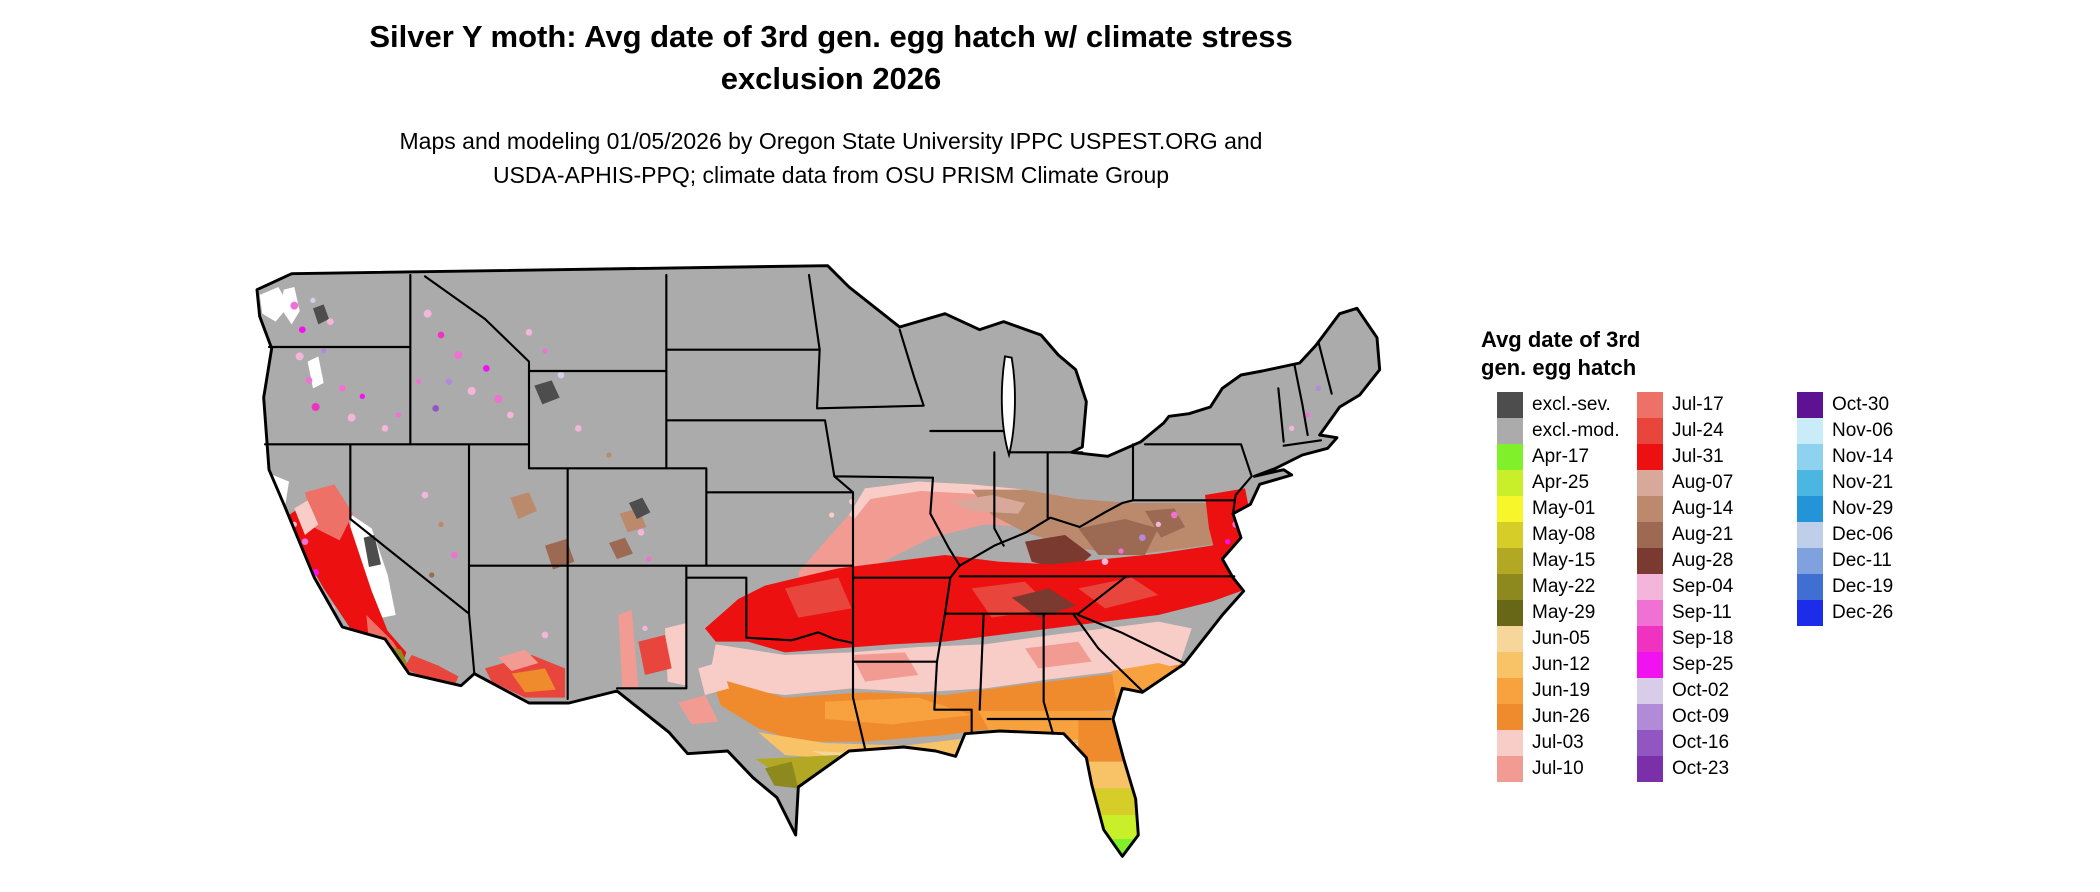 The image size is (2100, 892). What do you see at coordinates (1863, 586) in the screenshot?
I see `legend-label: Dec-19` at bounding box center [1863, 586].